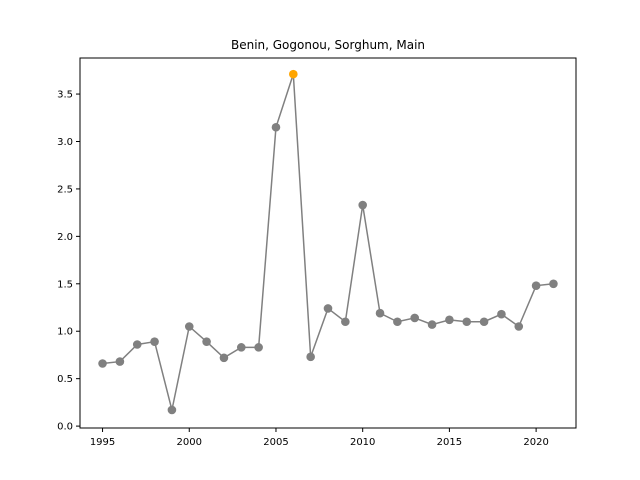 This screenshot has width=640, height=480. What do you see at coordinates (189, 442) in the screenshot?
I see `x-tick-label: 2000` at bounding box center [189, 442].